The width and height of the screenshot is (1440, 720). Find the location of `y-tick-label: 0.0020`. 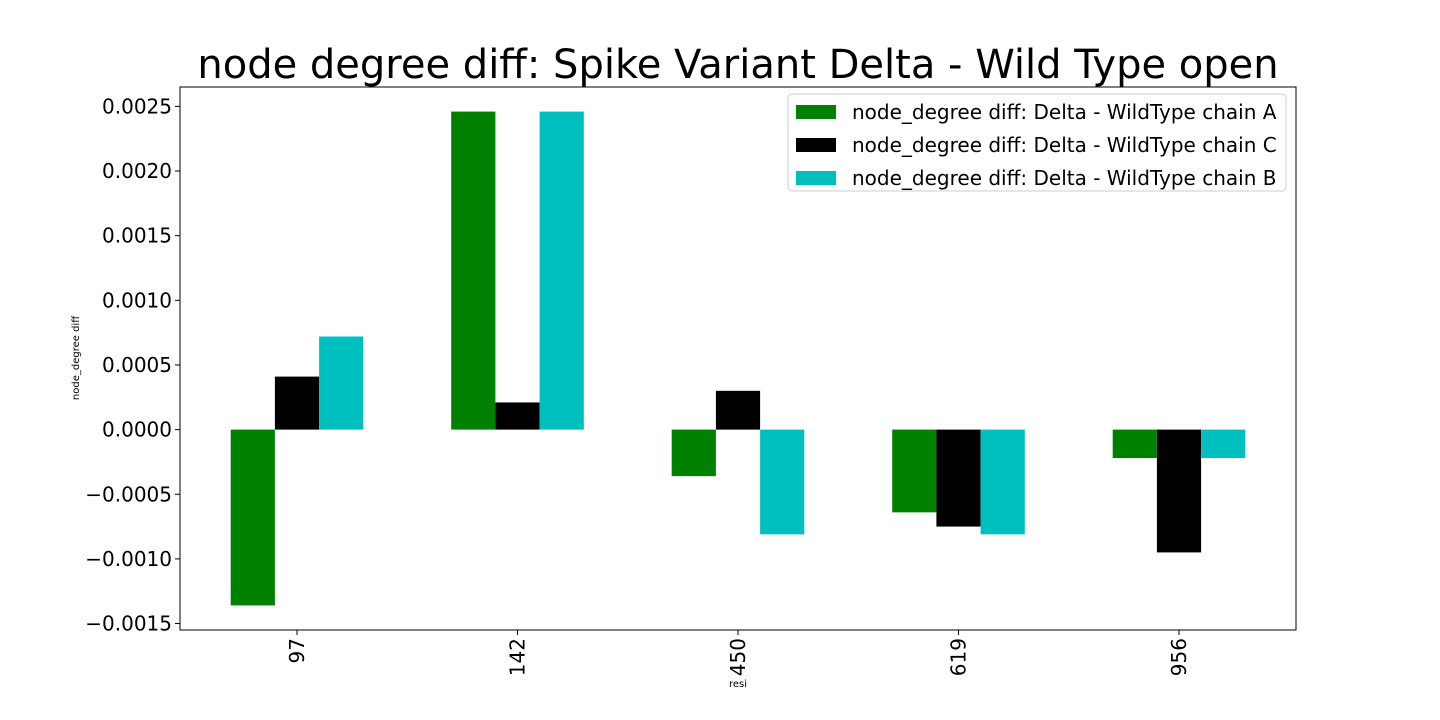

y-tick-label: 0.0020 is located at coordinates (137, 171).